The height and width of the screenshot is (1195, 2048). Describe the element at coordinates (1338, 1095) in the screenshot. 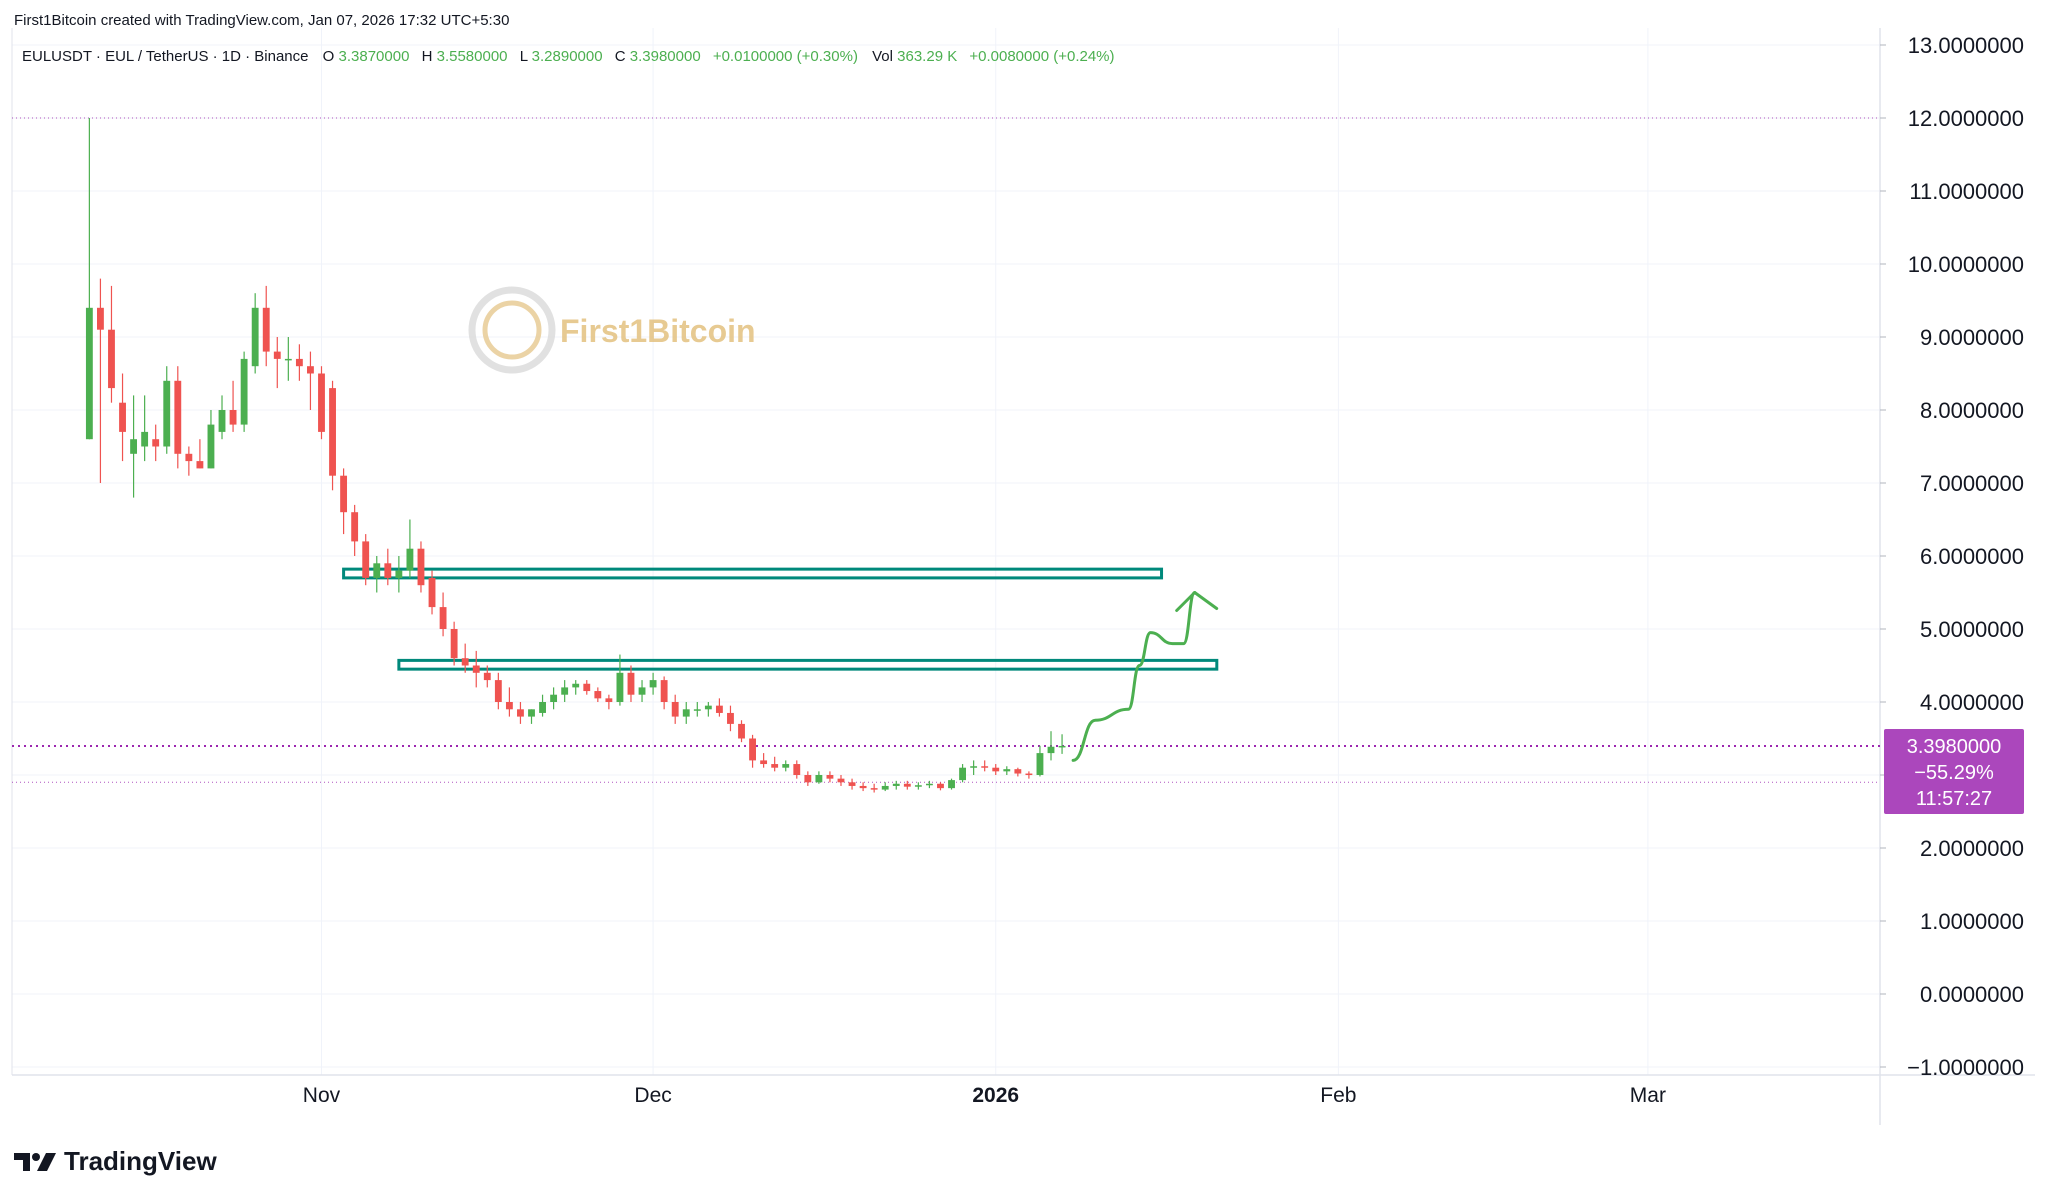

I see `time-axis-label: Feb` at that location.